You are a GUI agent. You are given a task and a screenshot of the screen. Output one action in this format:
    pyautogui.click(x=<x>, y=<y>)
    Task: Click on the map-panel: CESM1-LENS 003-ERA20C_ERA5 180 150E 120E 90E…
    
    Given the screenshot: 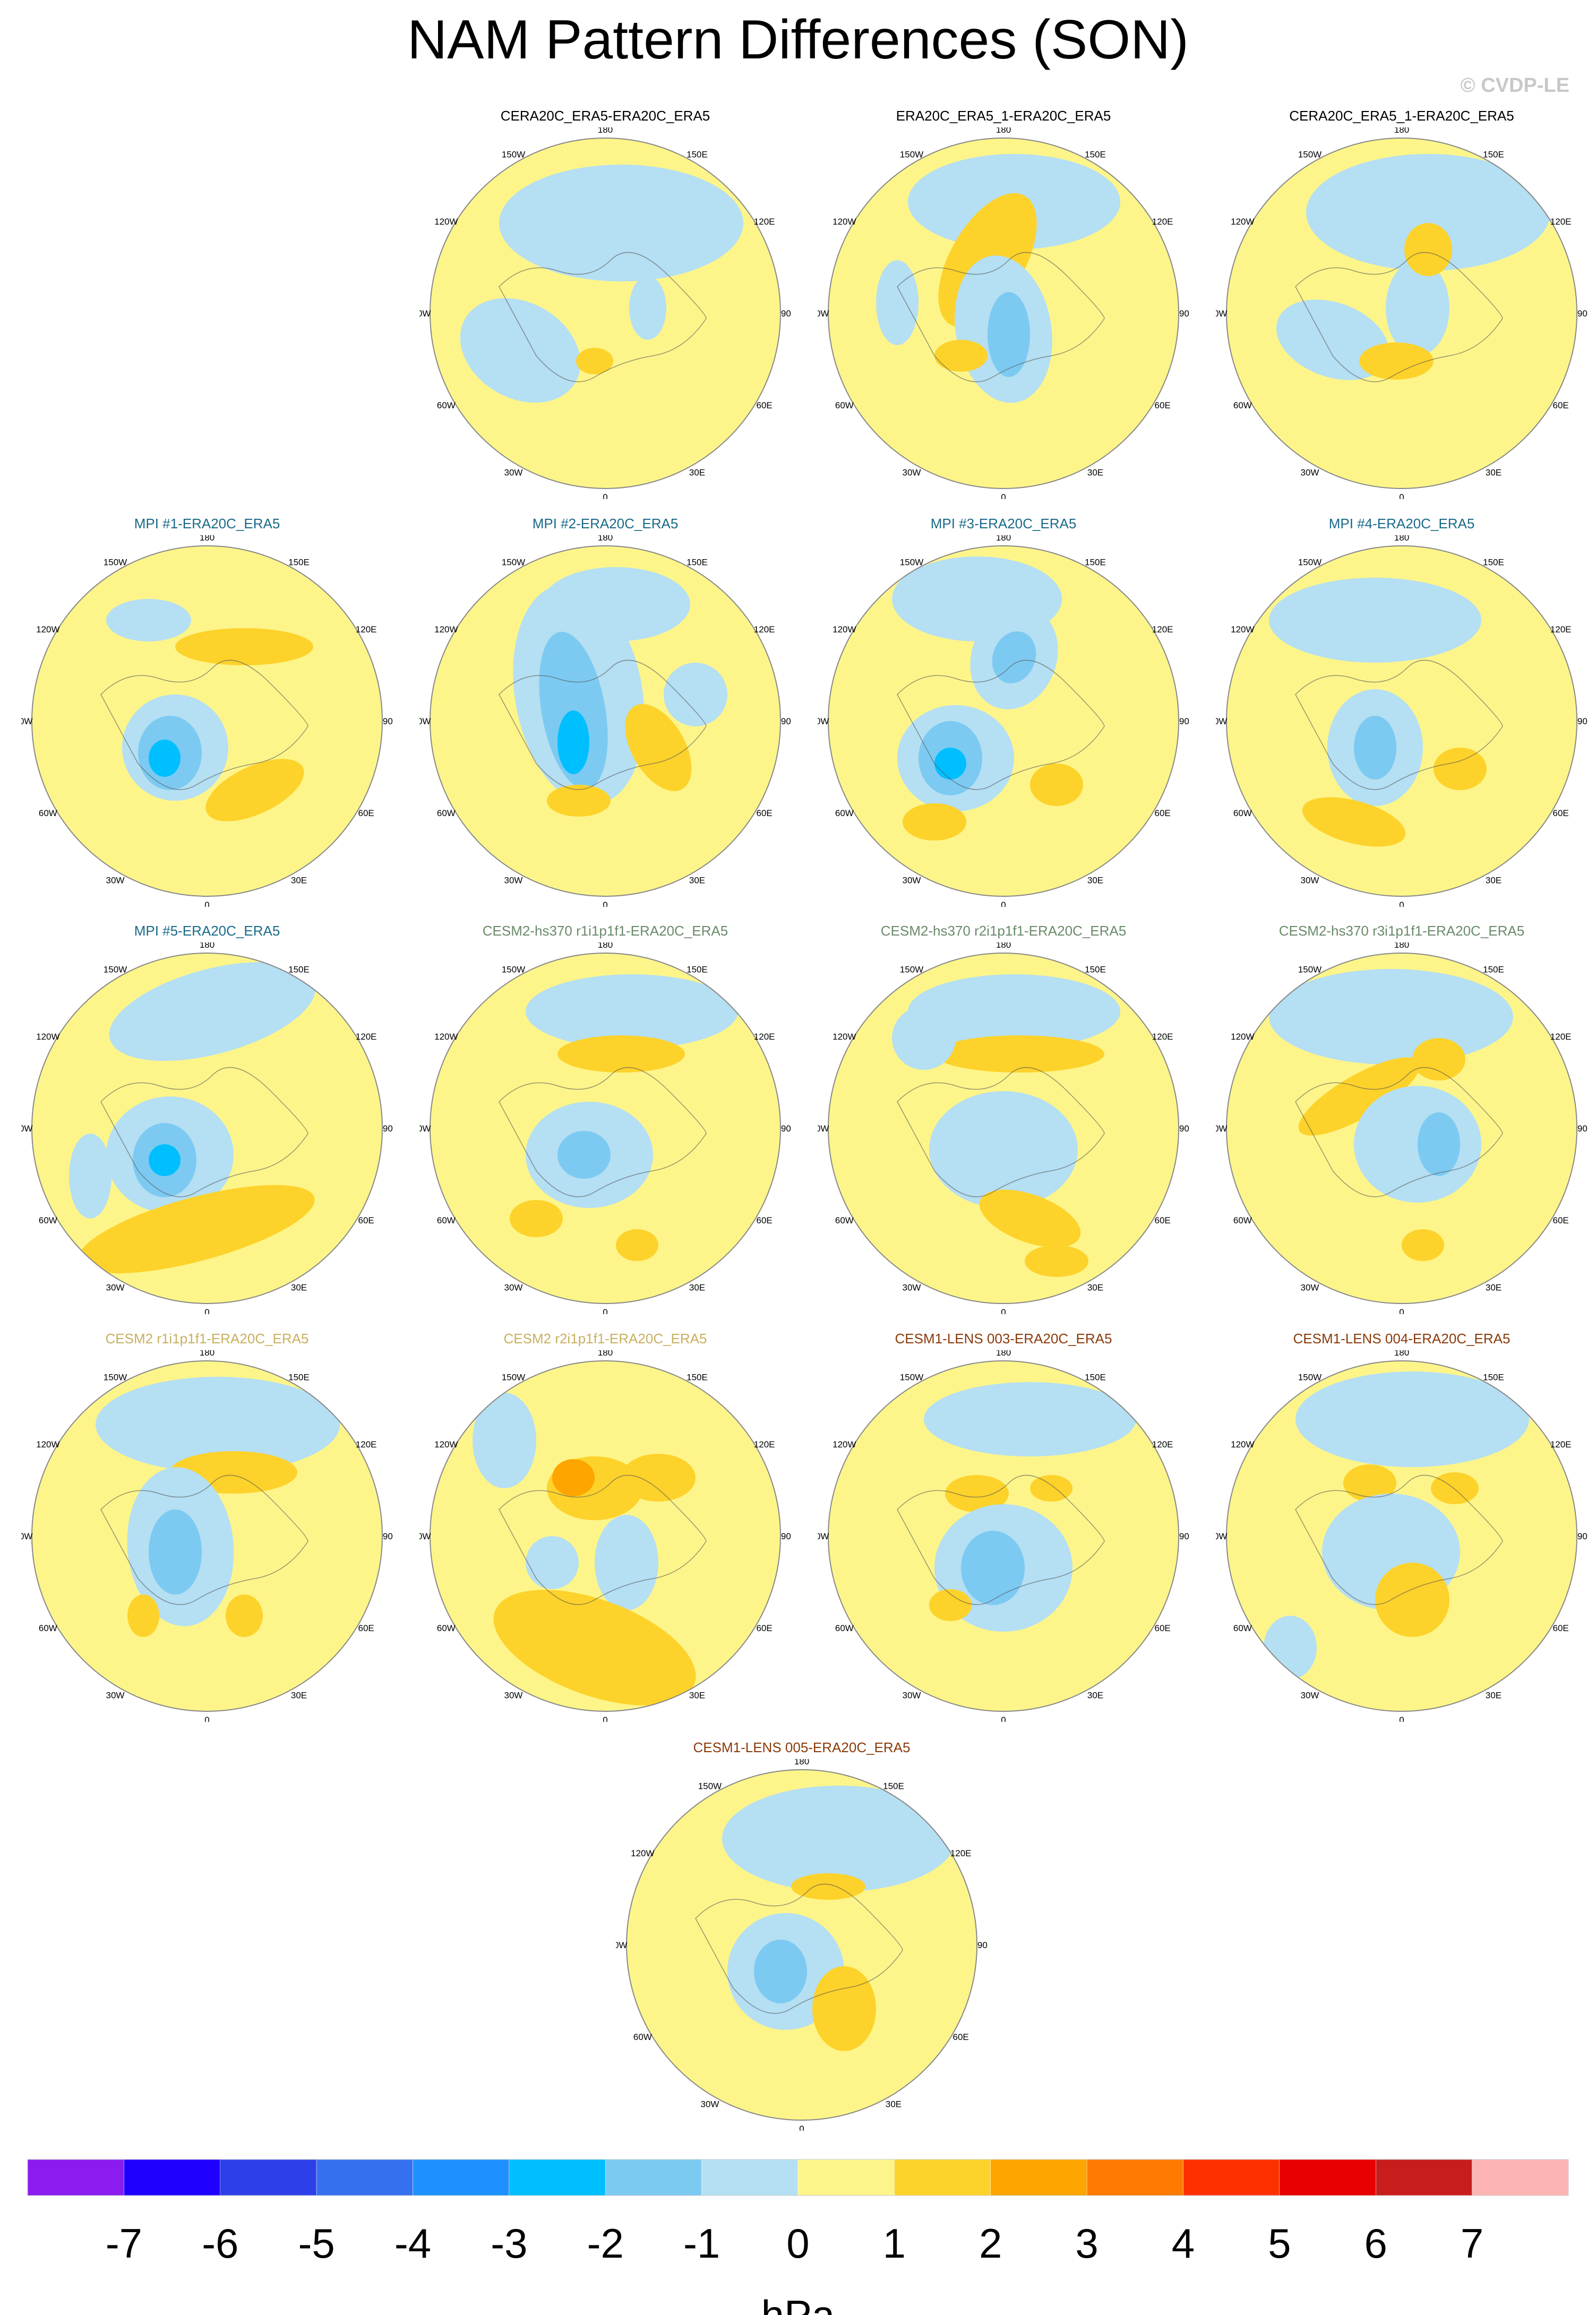 What is the action you would take?
    pyautogui.click(x=1003, y=1525)
    